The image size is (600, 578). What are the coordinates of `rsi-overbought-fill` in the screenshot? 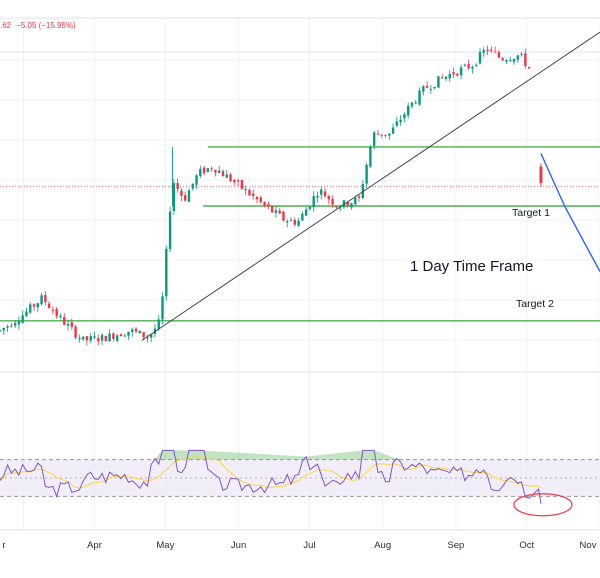 It's located at (275, 455).